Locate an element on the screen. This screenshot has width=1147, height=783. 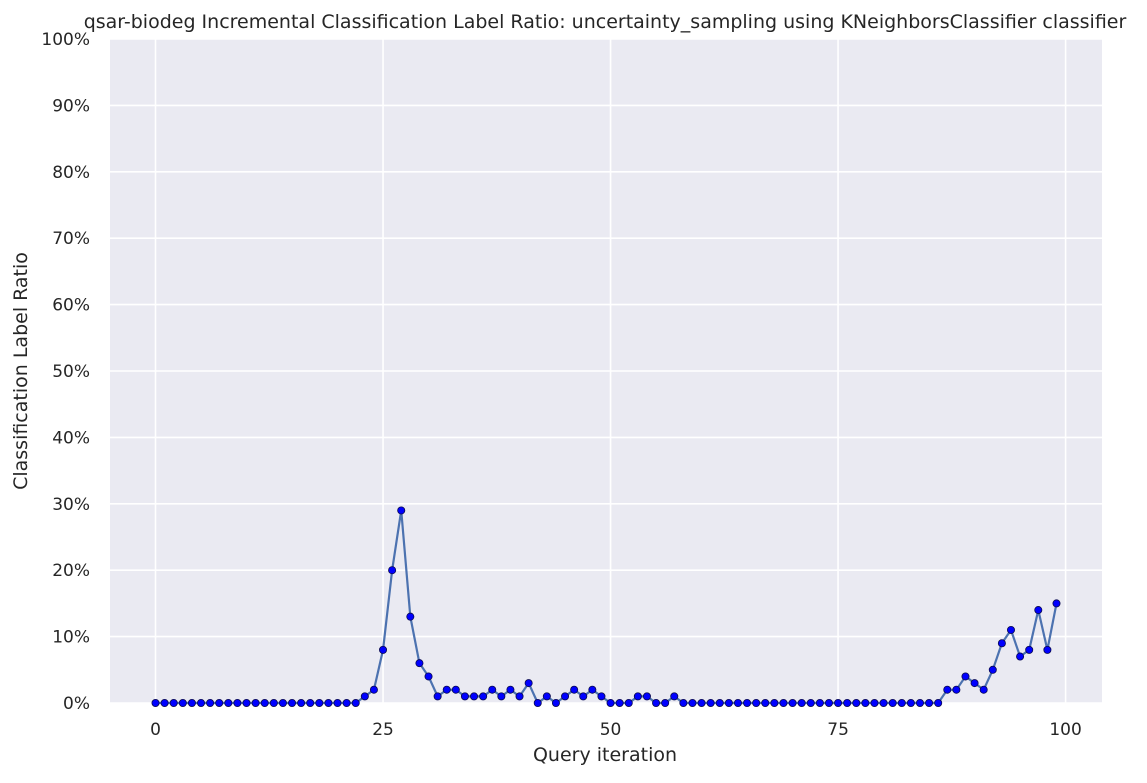
y-tick-label: 40% is located at coordinates (71, 438).